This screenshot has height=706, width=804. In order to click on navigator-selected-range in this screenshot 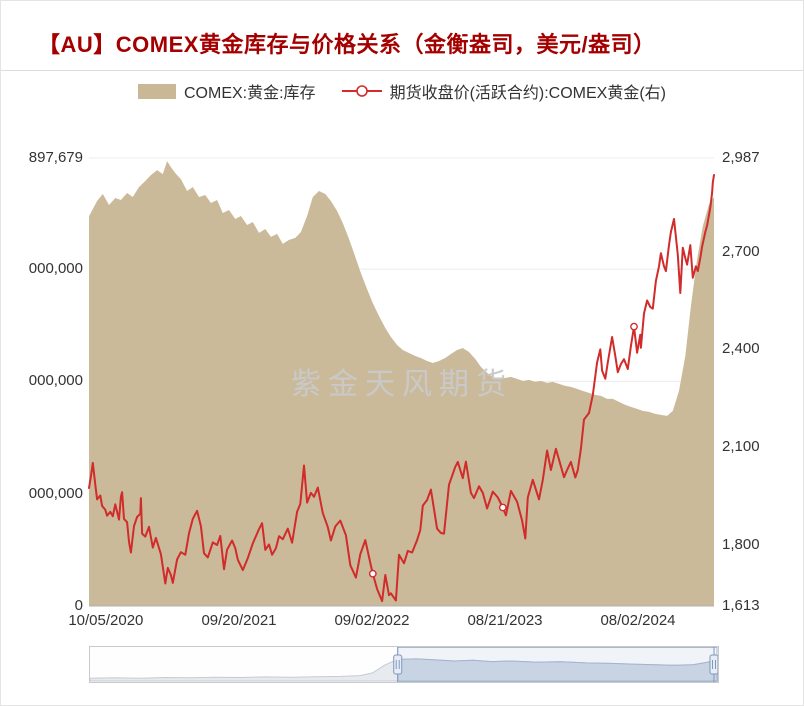, I will do `click(557, 664)`.